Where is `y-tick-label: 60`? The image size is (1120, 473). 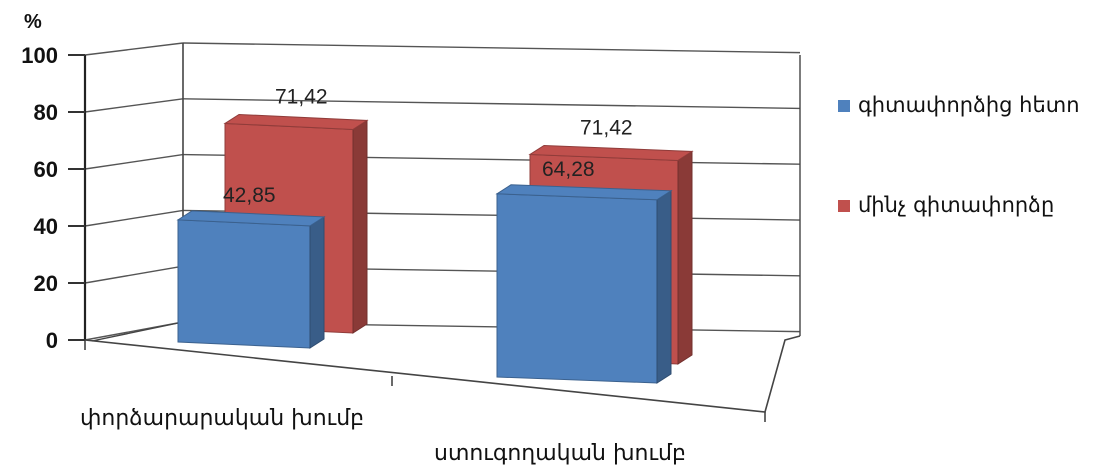
y-tick-label: 60 is located at coordinates (46, 169).